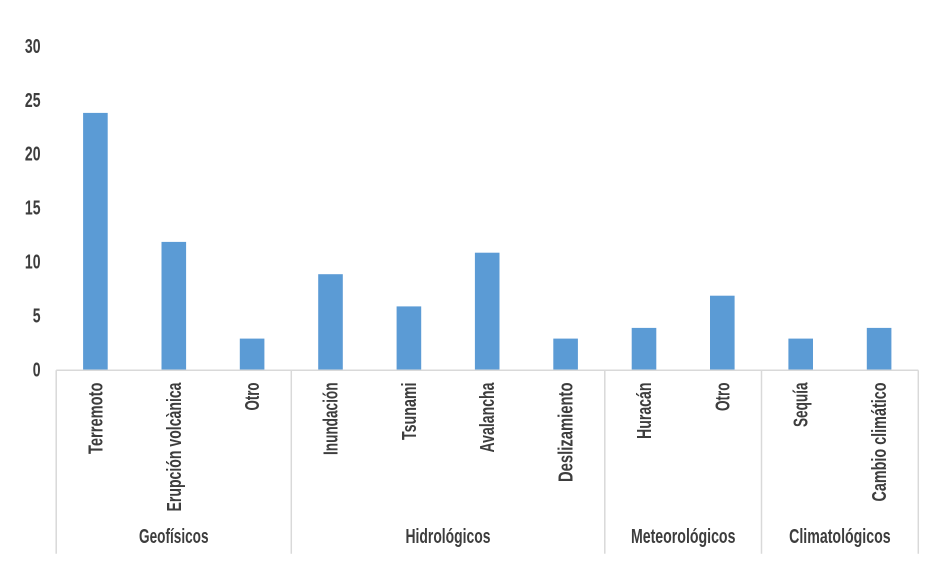 The height and width of the screenshot is (577, 937). Describe the element at coordinates (33, 155) in the screenshot. I see `svg-text: 20` at that location.